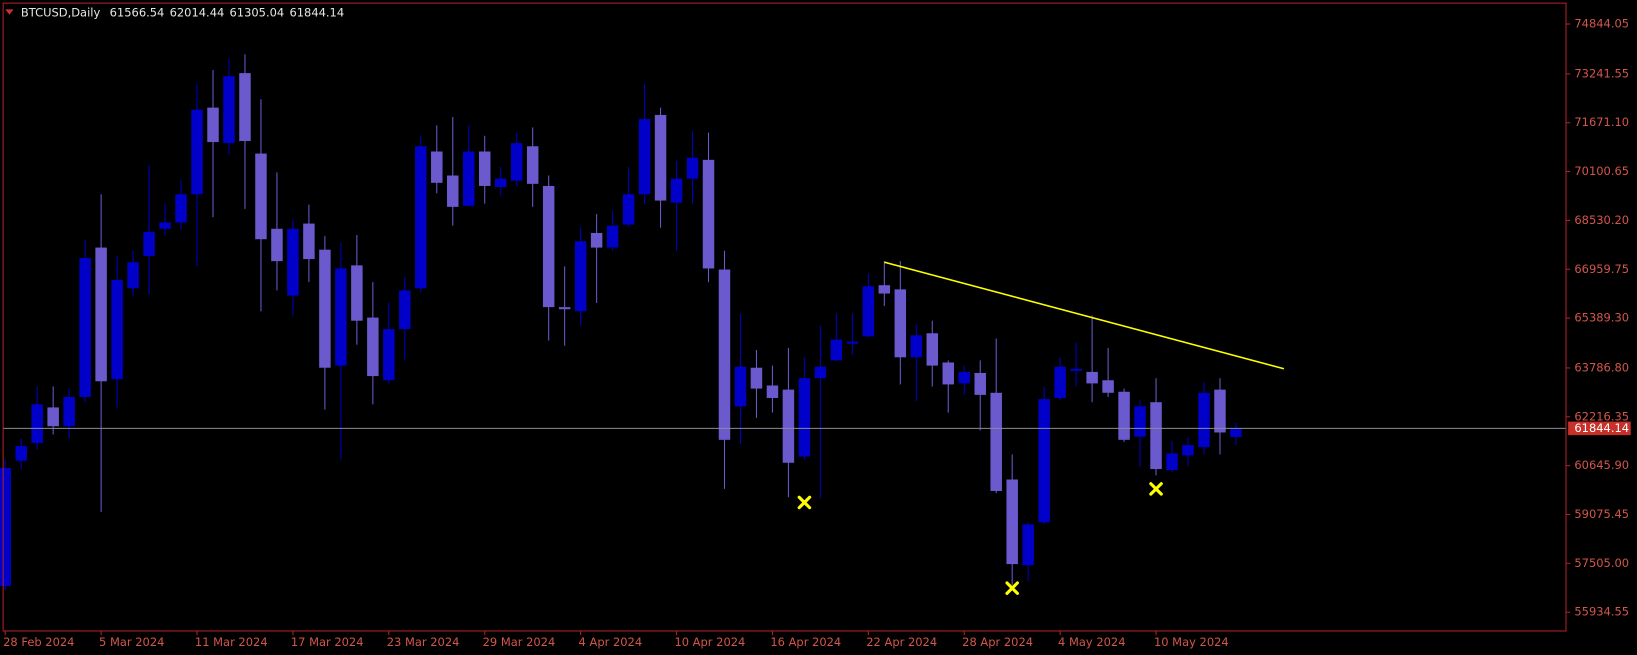 This screenshot has height=655, width=1637. What do you see at coordinates (1601, 514) in the screenshot?
I see `y-tick-label: 59075.45` at bounding box center [1601, 514].